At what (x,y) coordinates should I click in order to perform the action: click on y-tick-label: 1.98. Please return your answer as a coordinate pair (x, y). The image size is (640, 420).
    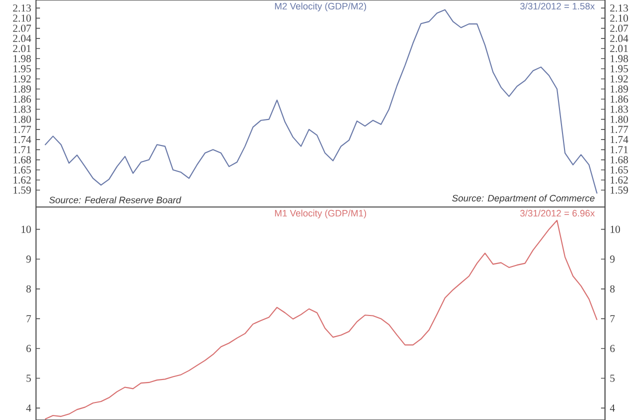
    Looking at the image, I should click on (22, 58).